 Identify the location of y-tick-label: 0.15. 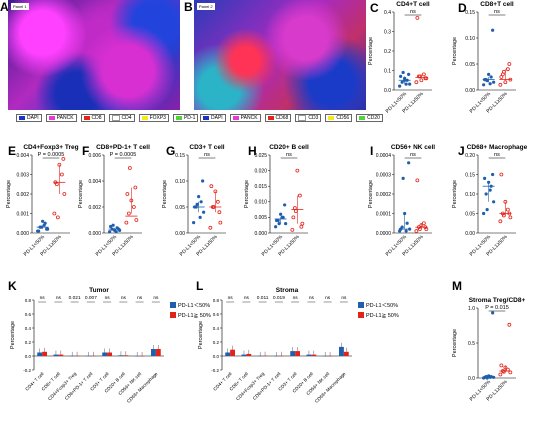
(470, 175).